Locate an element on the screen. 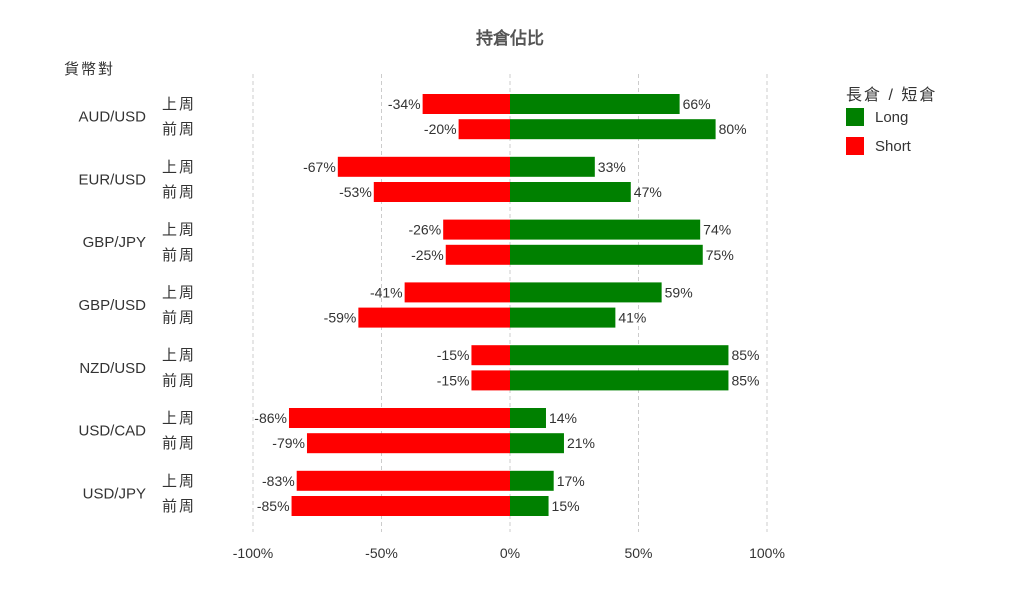 The image size is (1035, 589). short-value-label: -79% is located at coordinates (288, 443).